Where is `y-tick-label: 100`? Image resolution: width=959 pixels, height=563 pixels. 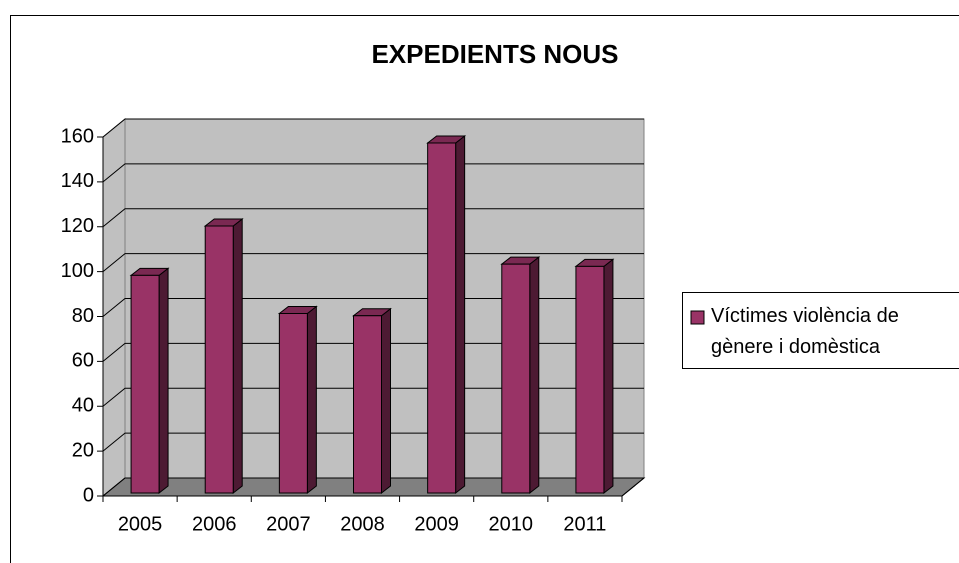 y-tick-label: 100 is located at coordinates (77, 271).